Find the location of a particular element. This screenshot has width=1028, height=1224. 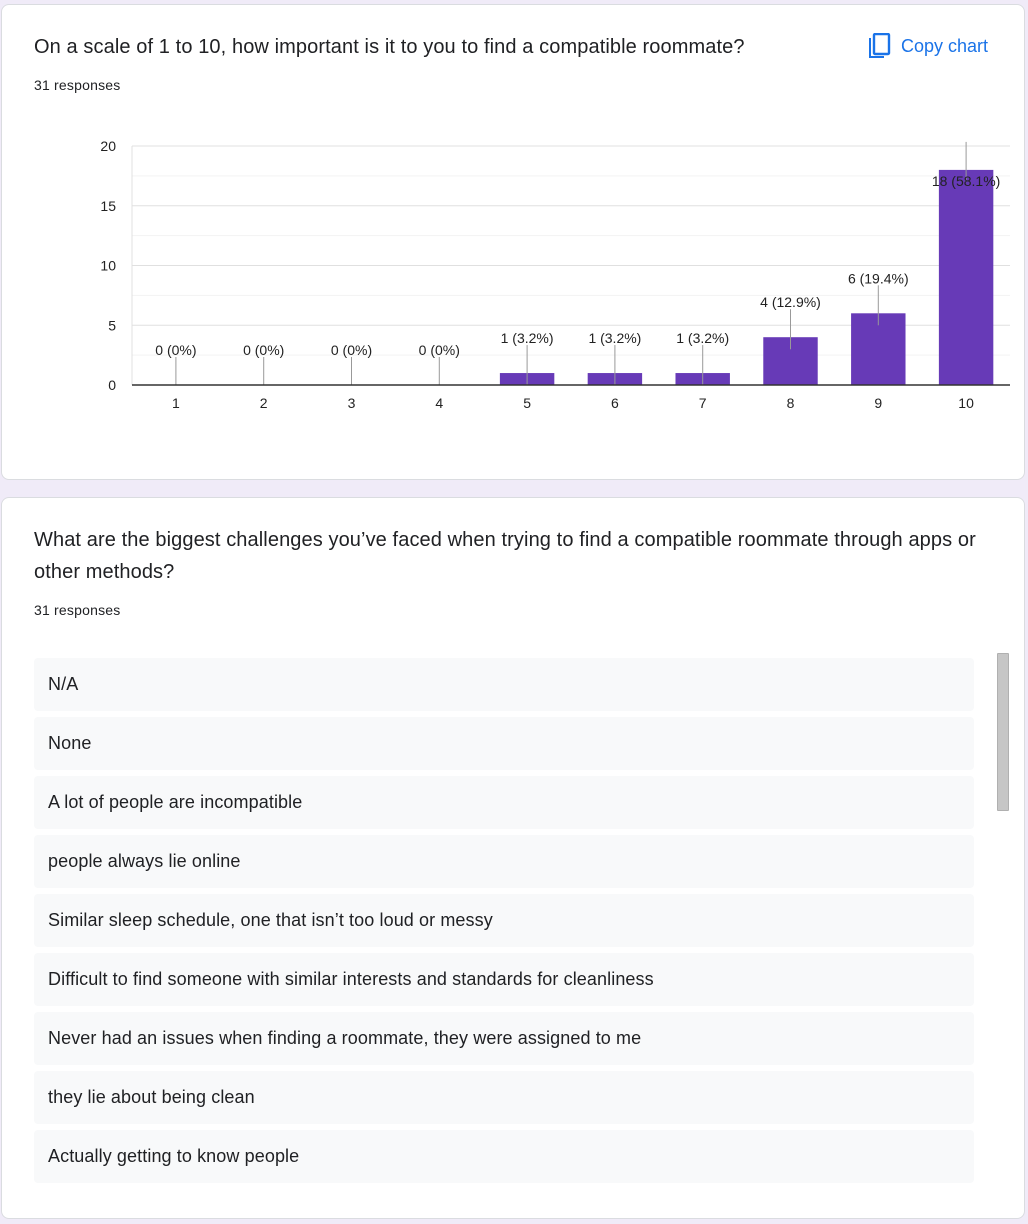

y-tick-label: 5 is located at coordinates (112, 325).